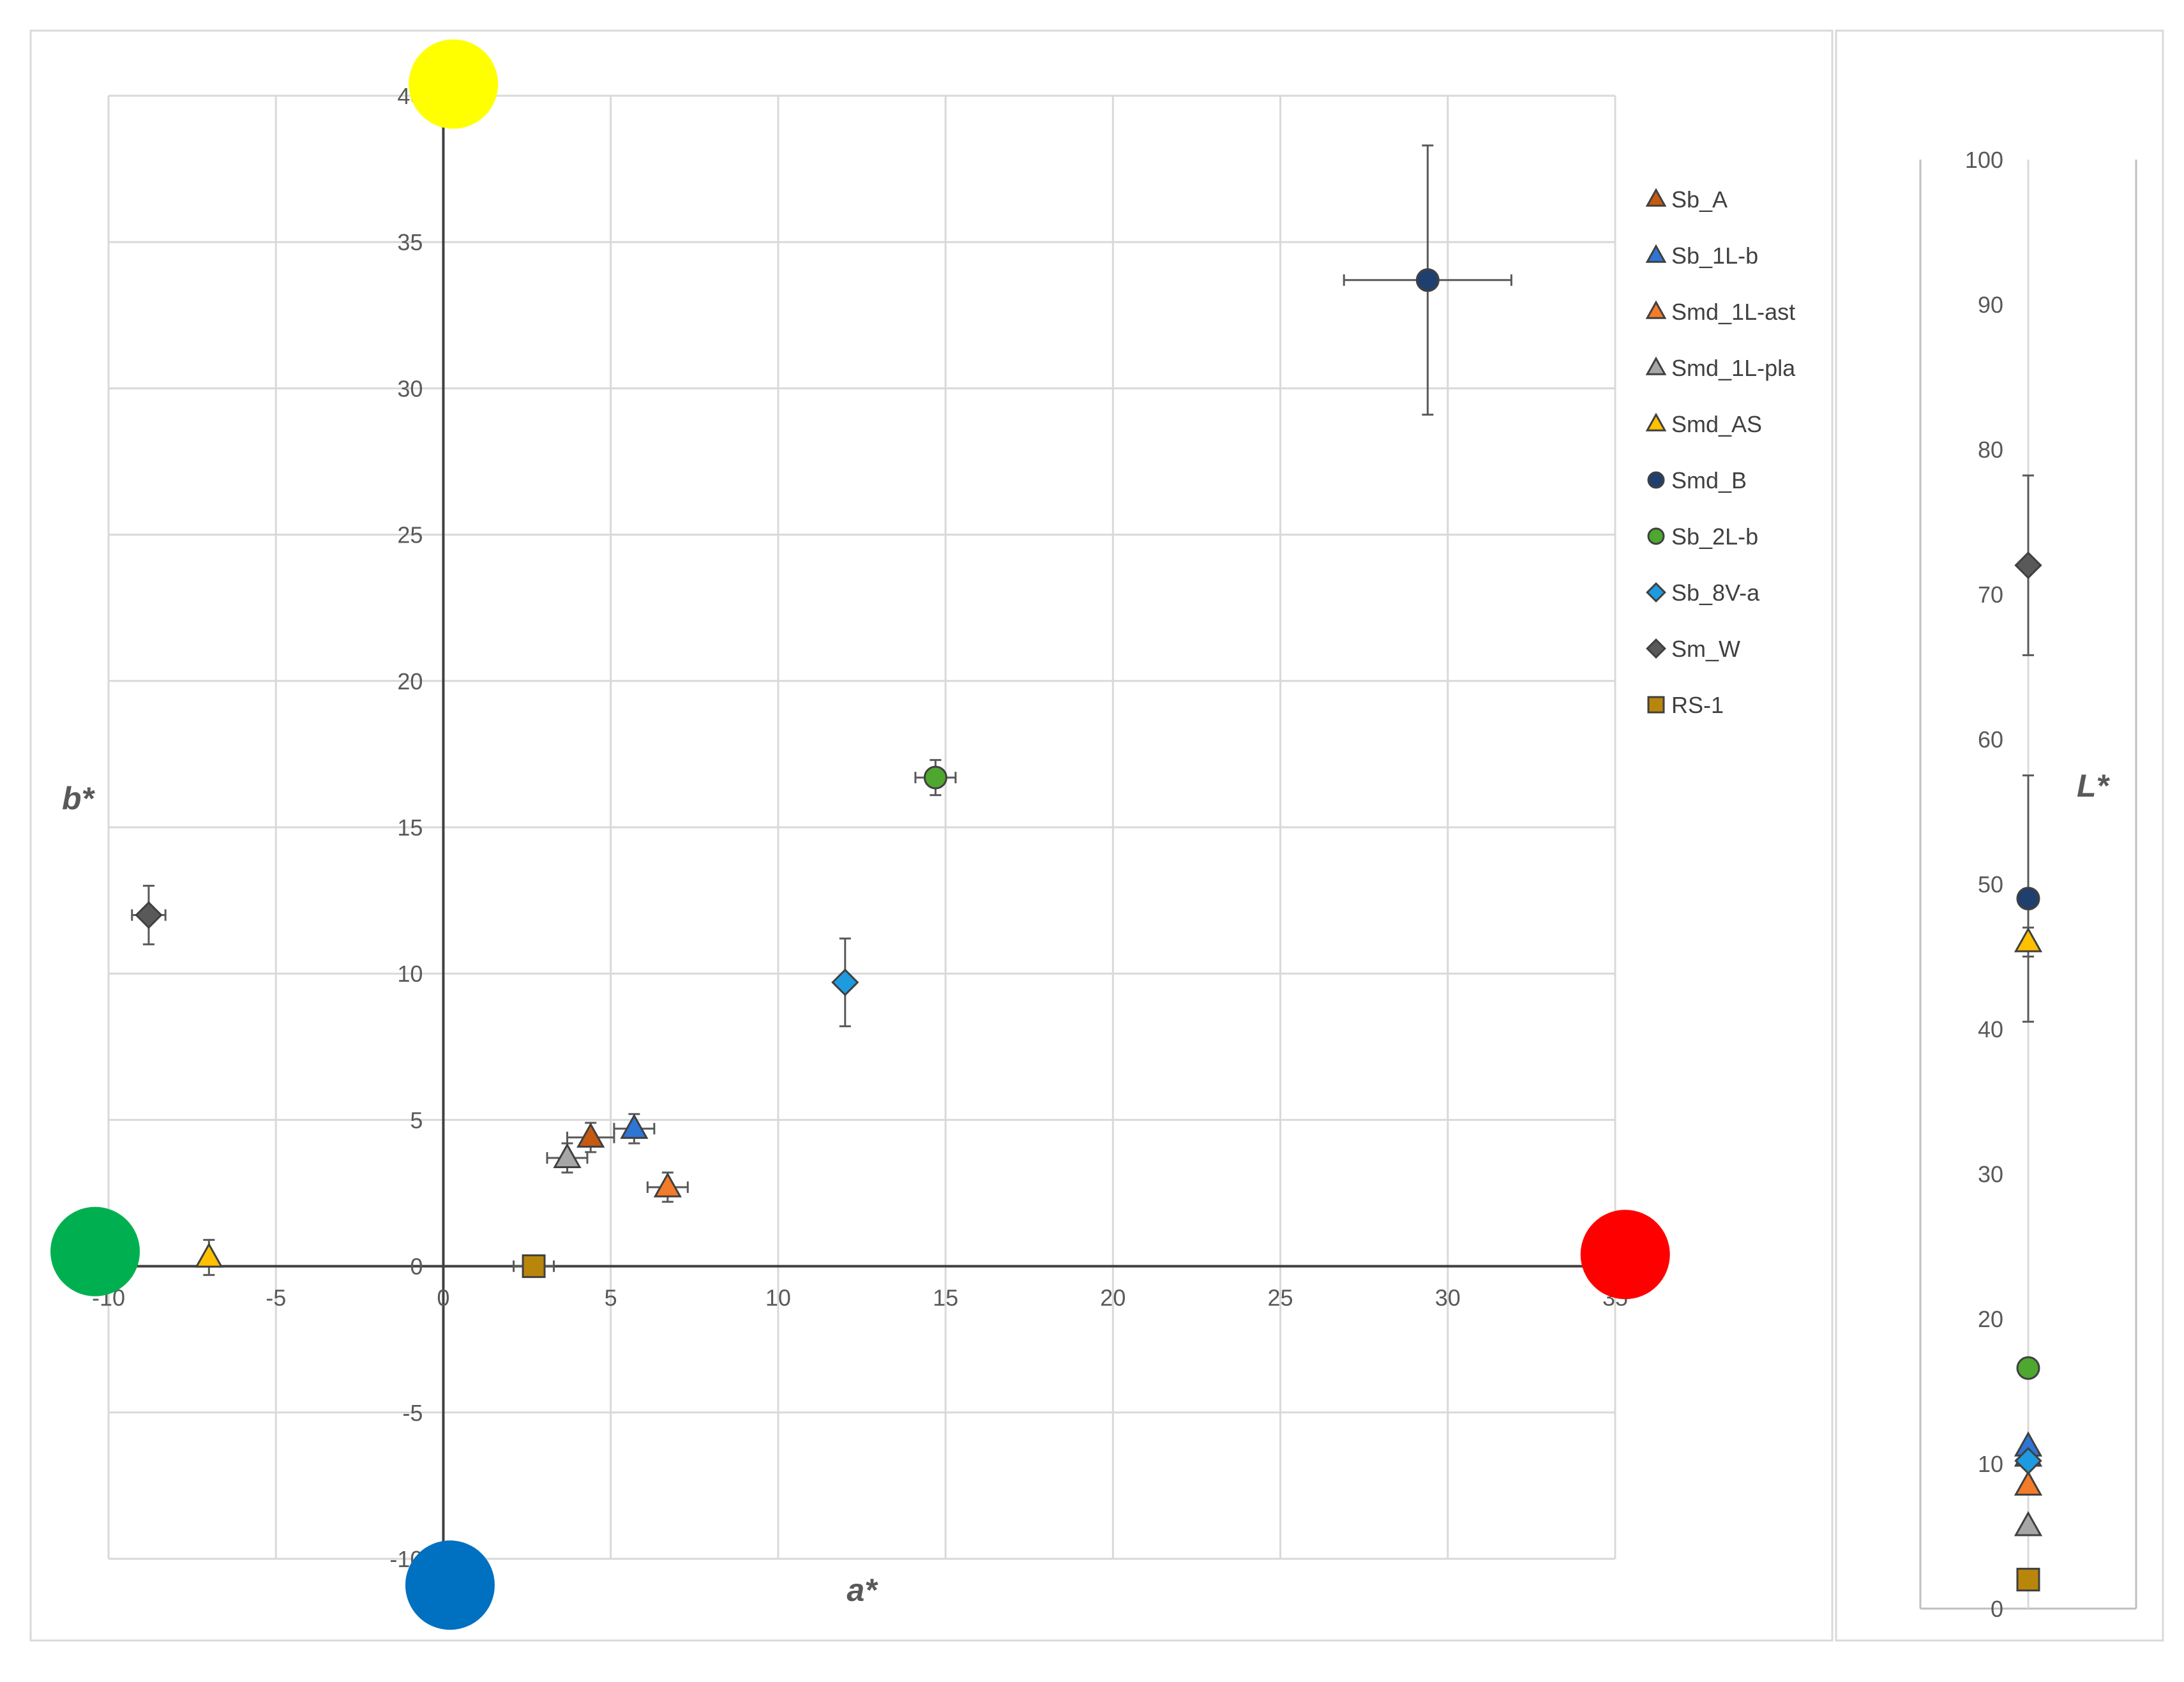  Describe the element at coordinates (1991, 884) in the screenshot. I see `l-ytick-label-5: 50` at that location.